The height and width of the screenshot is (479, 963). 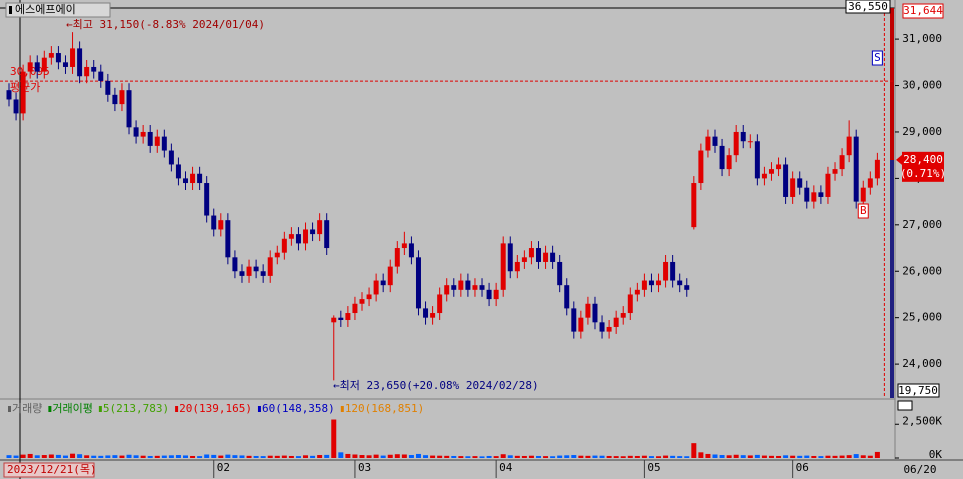 I want to click on legend-label: 20(139,165), so click(x=215, y=408).